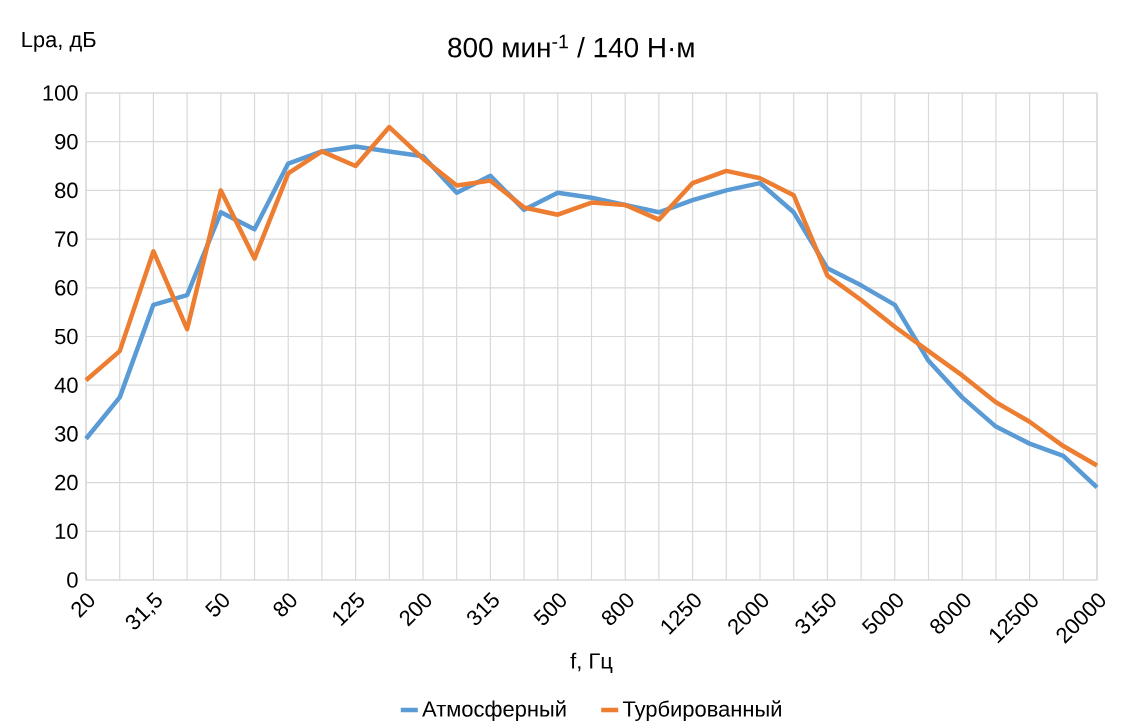 This screenshot has width=1129, height=724. I want to click on y-tick-label: 60, so click(66, 288).